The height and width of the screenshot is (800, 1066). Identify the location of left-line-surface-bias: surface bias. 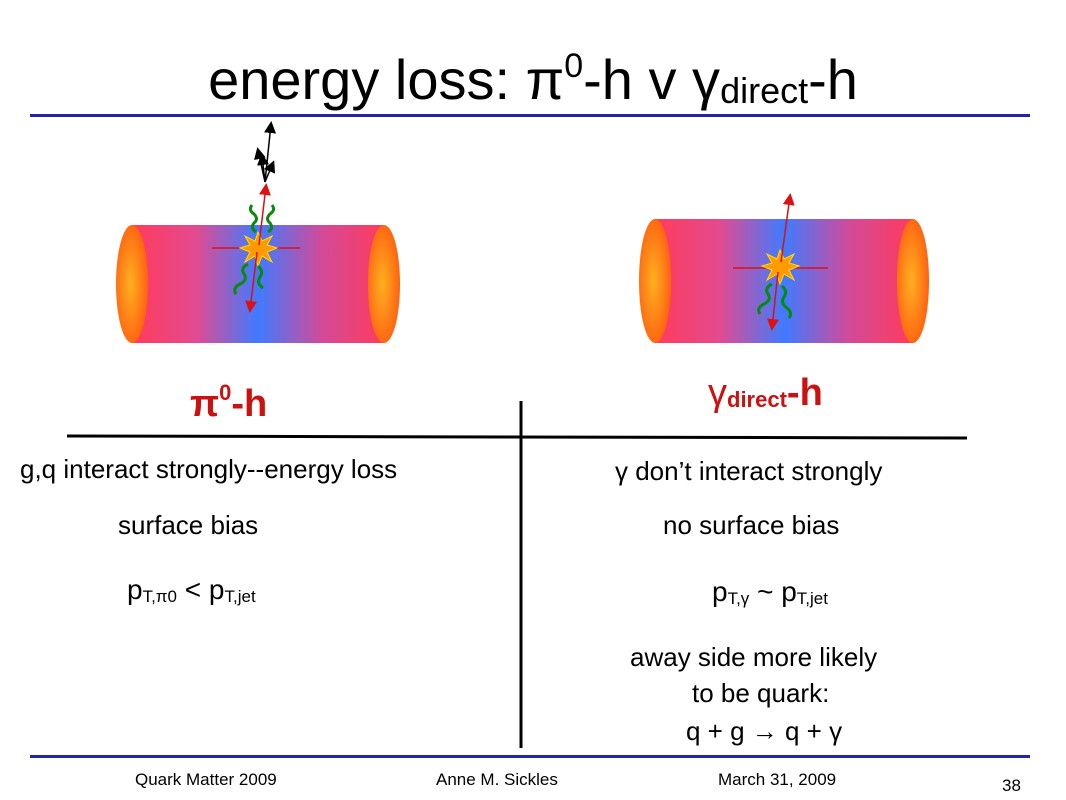
(188, 525).